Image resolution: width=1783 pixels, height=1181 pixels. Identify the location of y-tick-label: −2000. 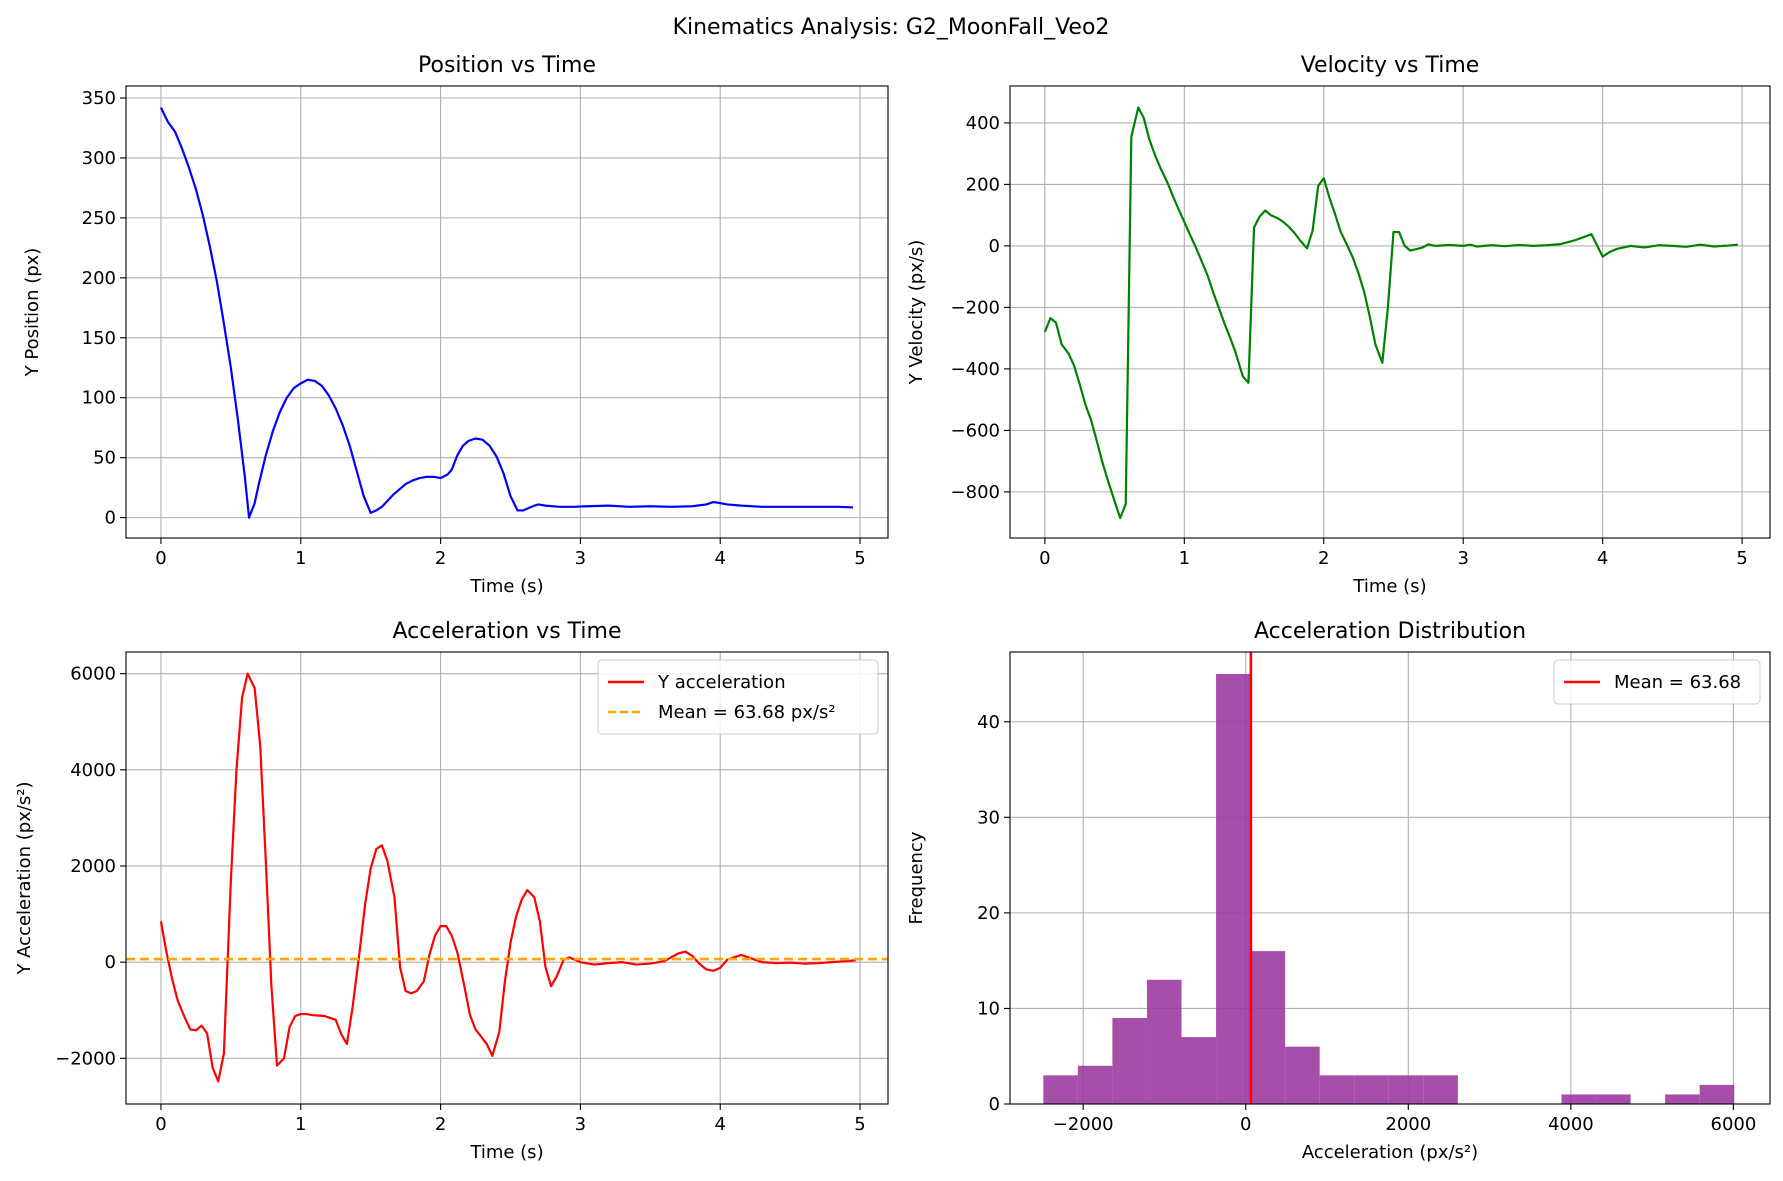
(85, 1058).